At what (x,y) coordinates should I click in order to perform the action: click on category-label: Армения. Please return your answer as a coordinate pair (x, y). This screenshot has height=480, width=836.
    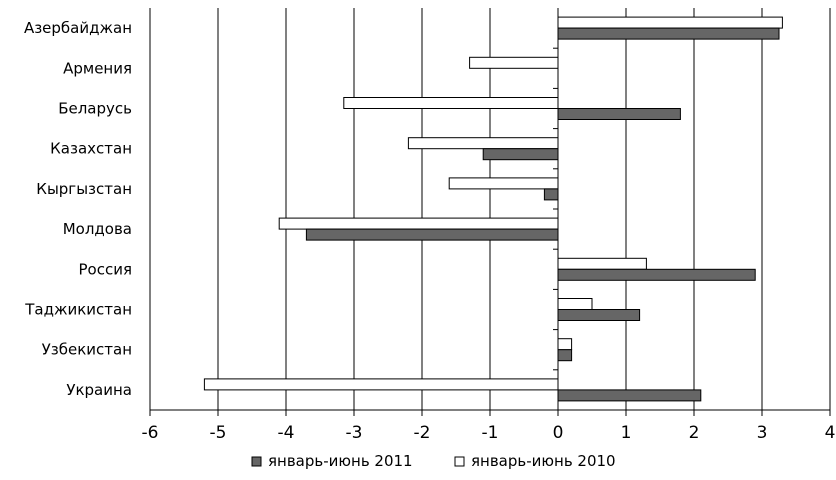
    Looking at the image, I should click on (97, 68).